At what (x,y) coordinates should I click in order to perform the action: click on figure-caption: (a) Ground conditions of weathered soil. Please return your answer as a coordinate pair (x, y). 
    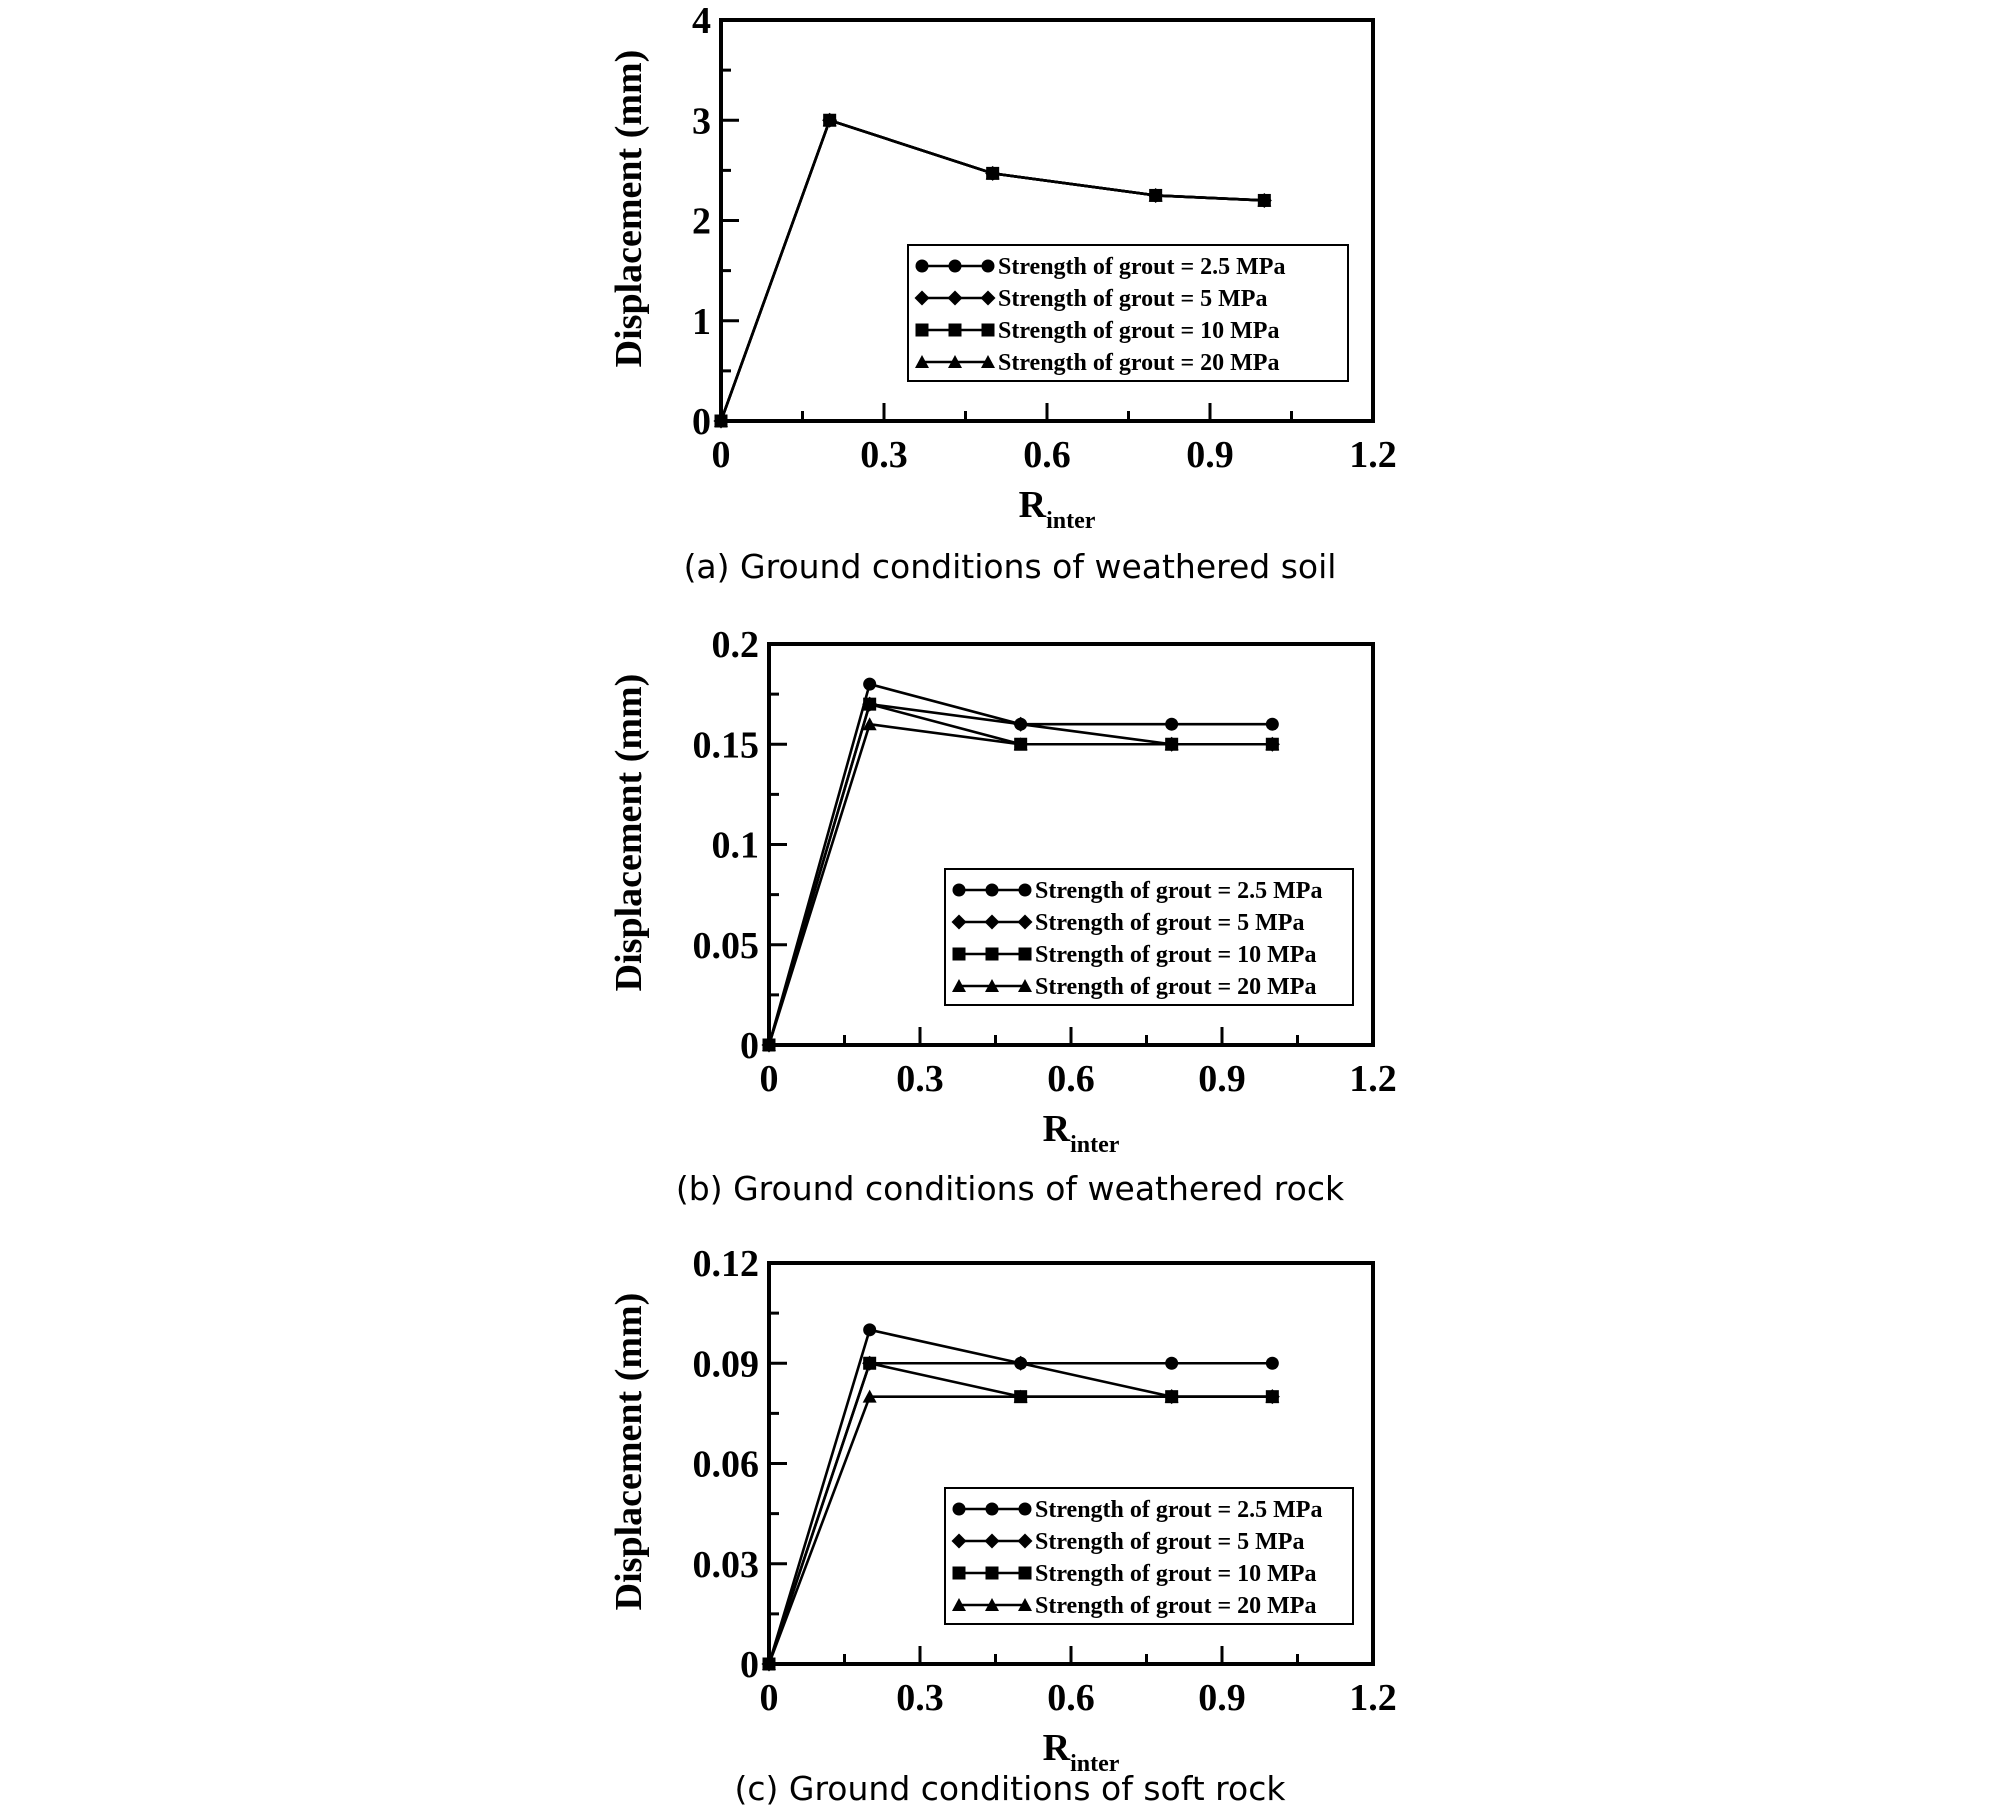
    Looking at the image, I should click on (1010, 566).